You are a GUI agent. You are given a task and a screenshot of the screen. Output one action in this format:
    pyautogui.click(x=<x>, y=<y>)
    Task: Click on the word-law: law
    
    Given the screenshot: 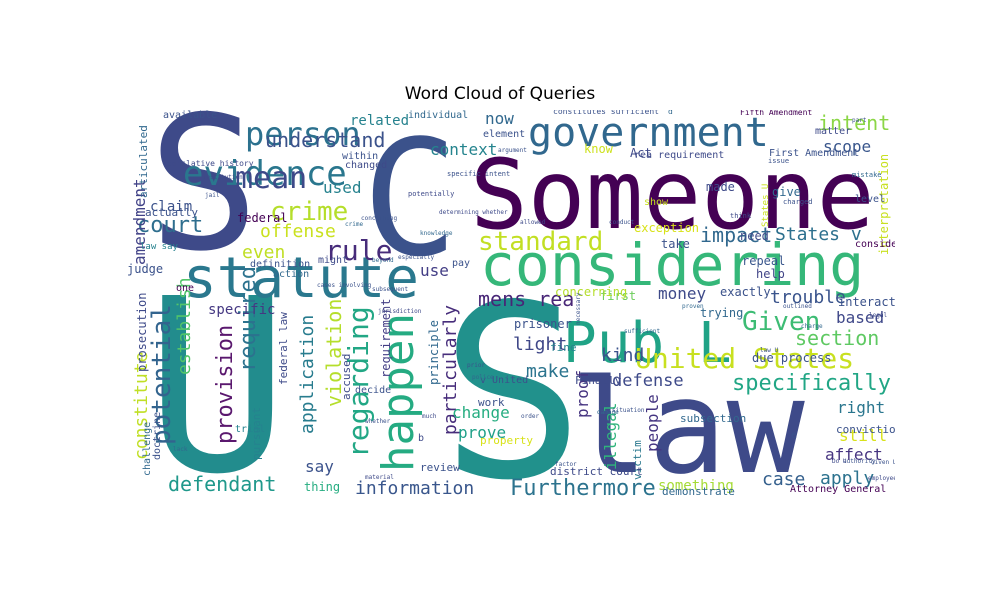 What is the action you would take?
    pyautogui.click(x=688, y=425)
    